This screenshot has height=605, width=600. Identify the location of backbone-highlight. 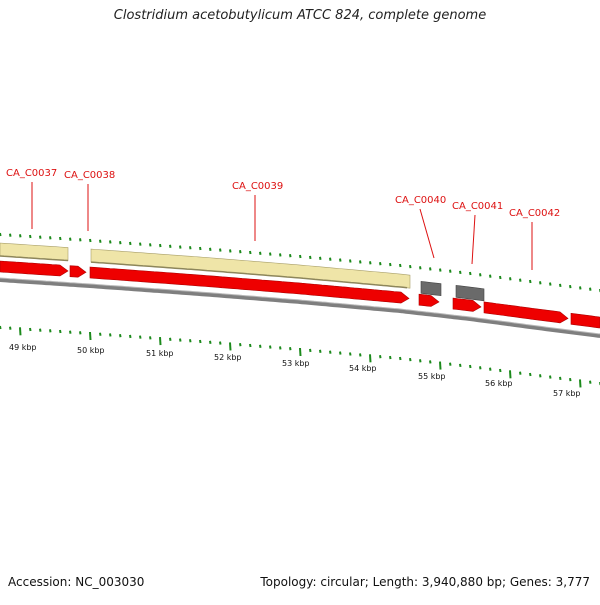
(300, 306).